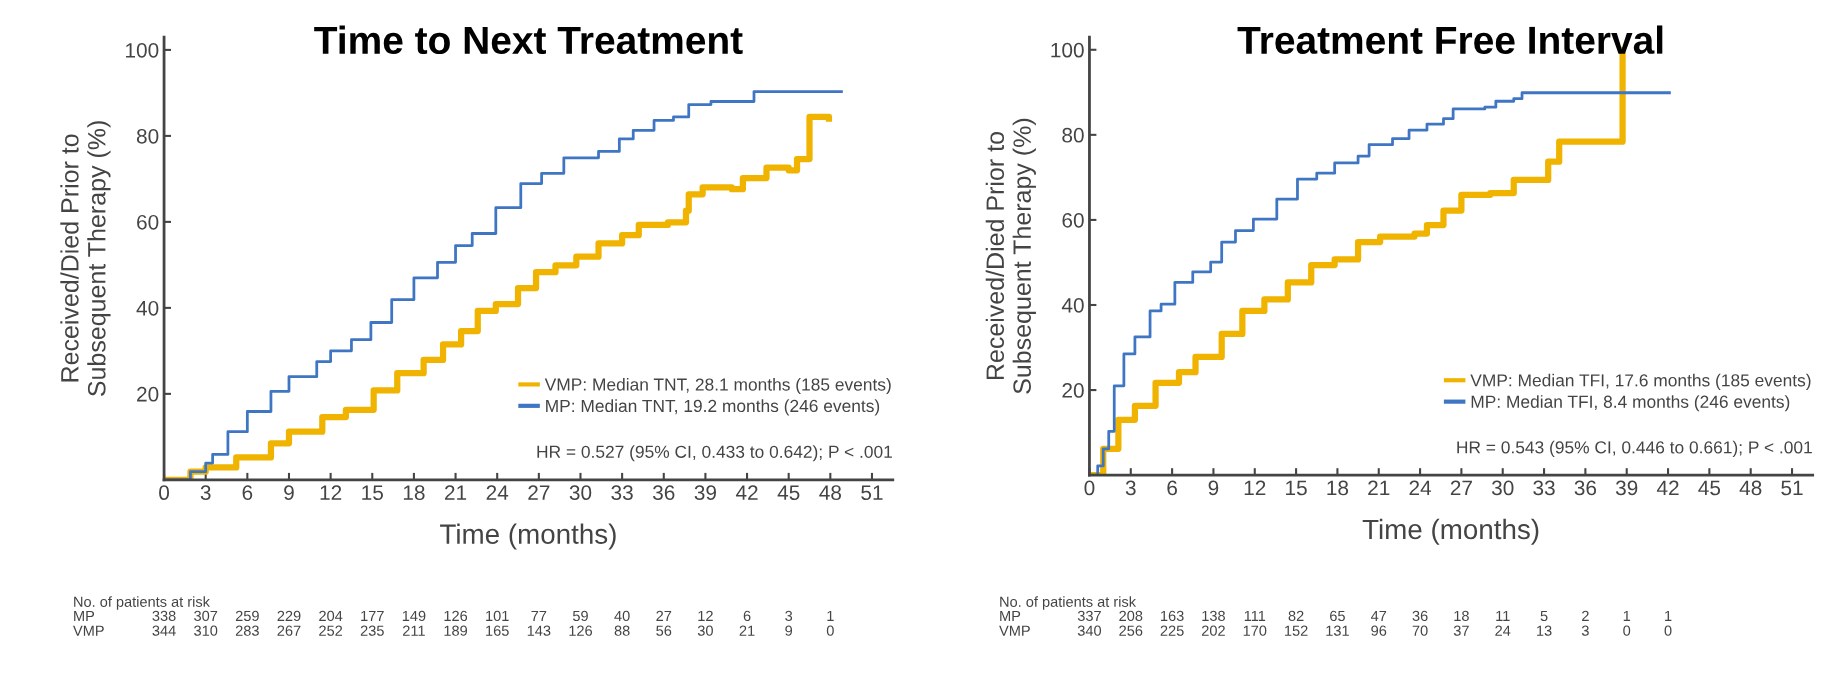 The image size is (1831, 673). What do you see at coordinates (1630, 403) in the screenshot?
I see `legend-label: MP: Median TFI, 8.4 months (246 events)` at bounding box center [1630, 403].